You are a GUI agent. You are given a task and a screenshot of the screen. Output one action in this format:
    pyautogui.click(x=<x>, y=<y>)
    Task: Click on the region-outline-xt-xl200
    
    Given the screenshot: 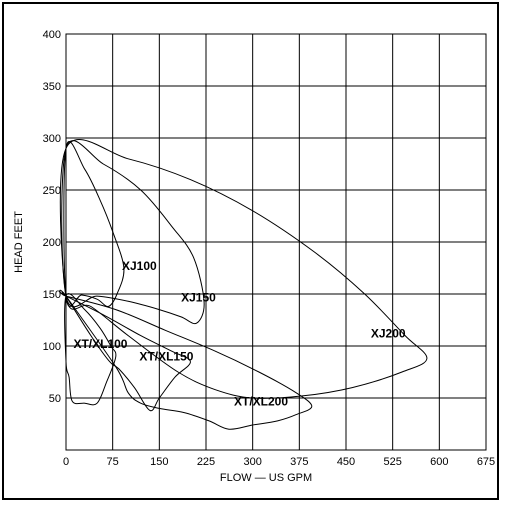 What is the action you would take?
    pyautogui.click(x=186, y=359)
    